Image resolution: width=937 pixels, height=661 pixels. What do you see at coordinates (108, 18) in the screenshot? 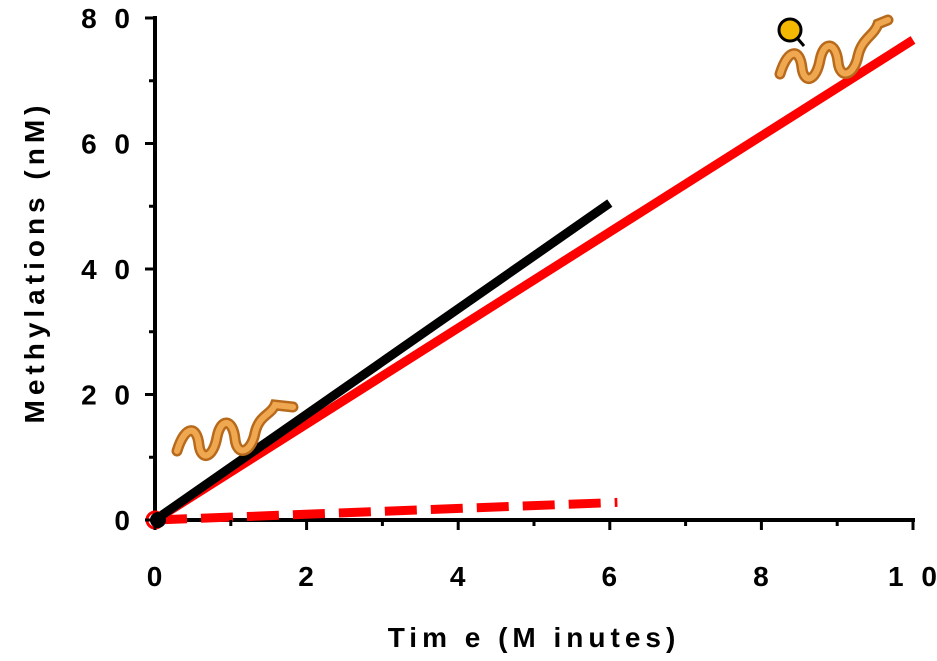
I see `y-tick-label: 8 0` at bounding box center [108, 18].